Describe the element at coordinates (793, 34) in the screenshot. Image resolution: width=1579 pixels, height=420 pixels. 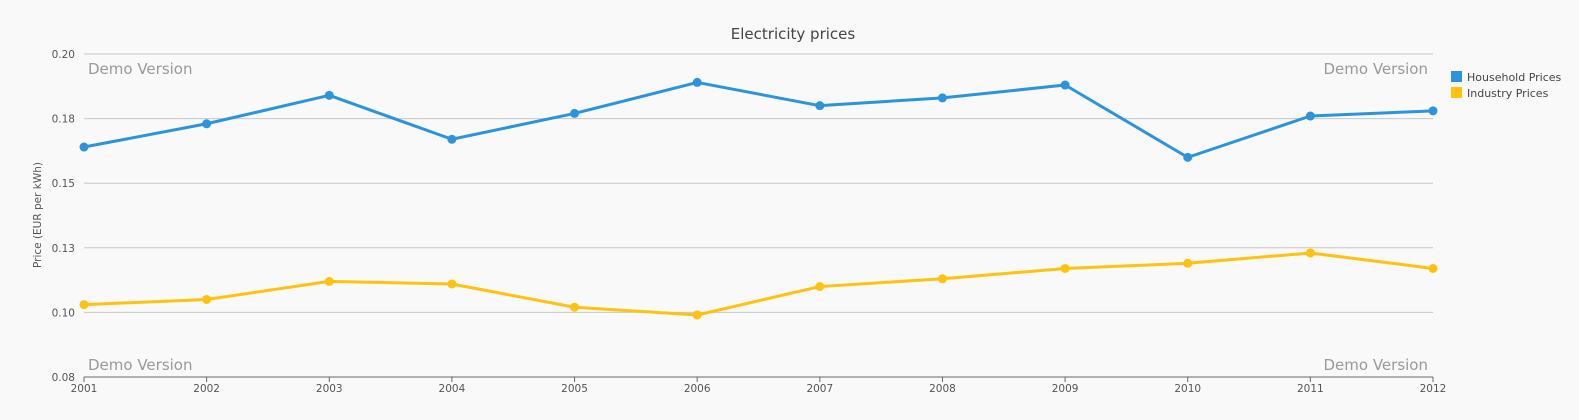
I see `chart-title: Electricity prices` at that location.